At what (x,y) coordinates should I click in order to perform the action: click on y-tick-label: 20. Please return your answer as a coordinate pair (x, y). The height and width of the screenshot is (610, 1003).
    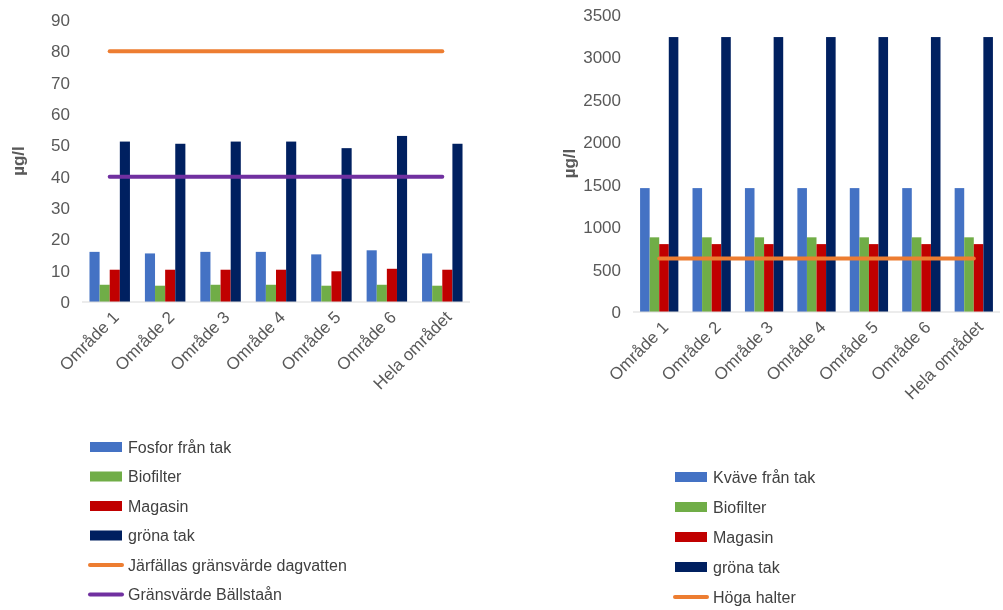
    Looking at the image, I should click on (60, 240).